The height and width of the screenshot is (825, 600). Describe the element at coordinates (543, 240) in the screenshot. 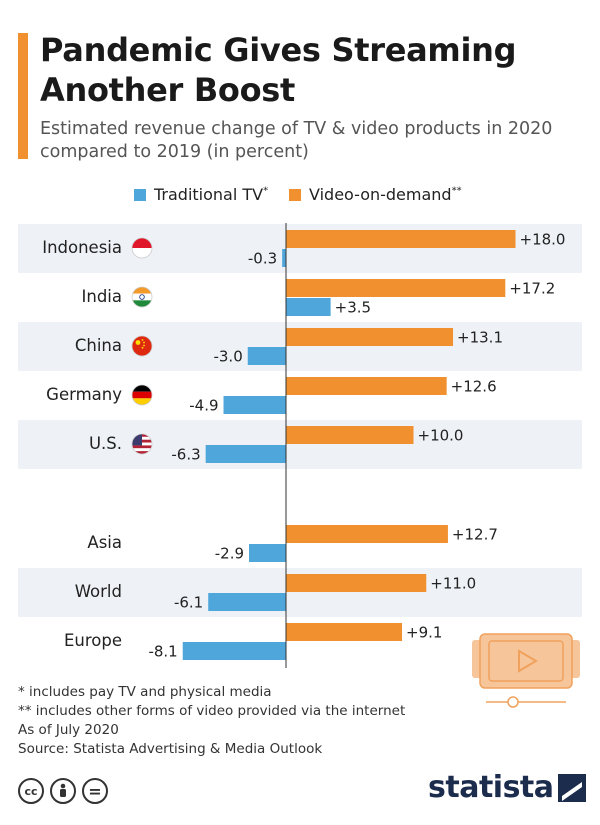

I see `label-vod-0: +18.0` at that location.